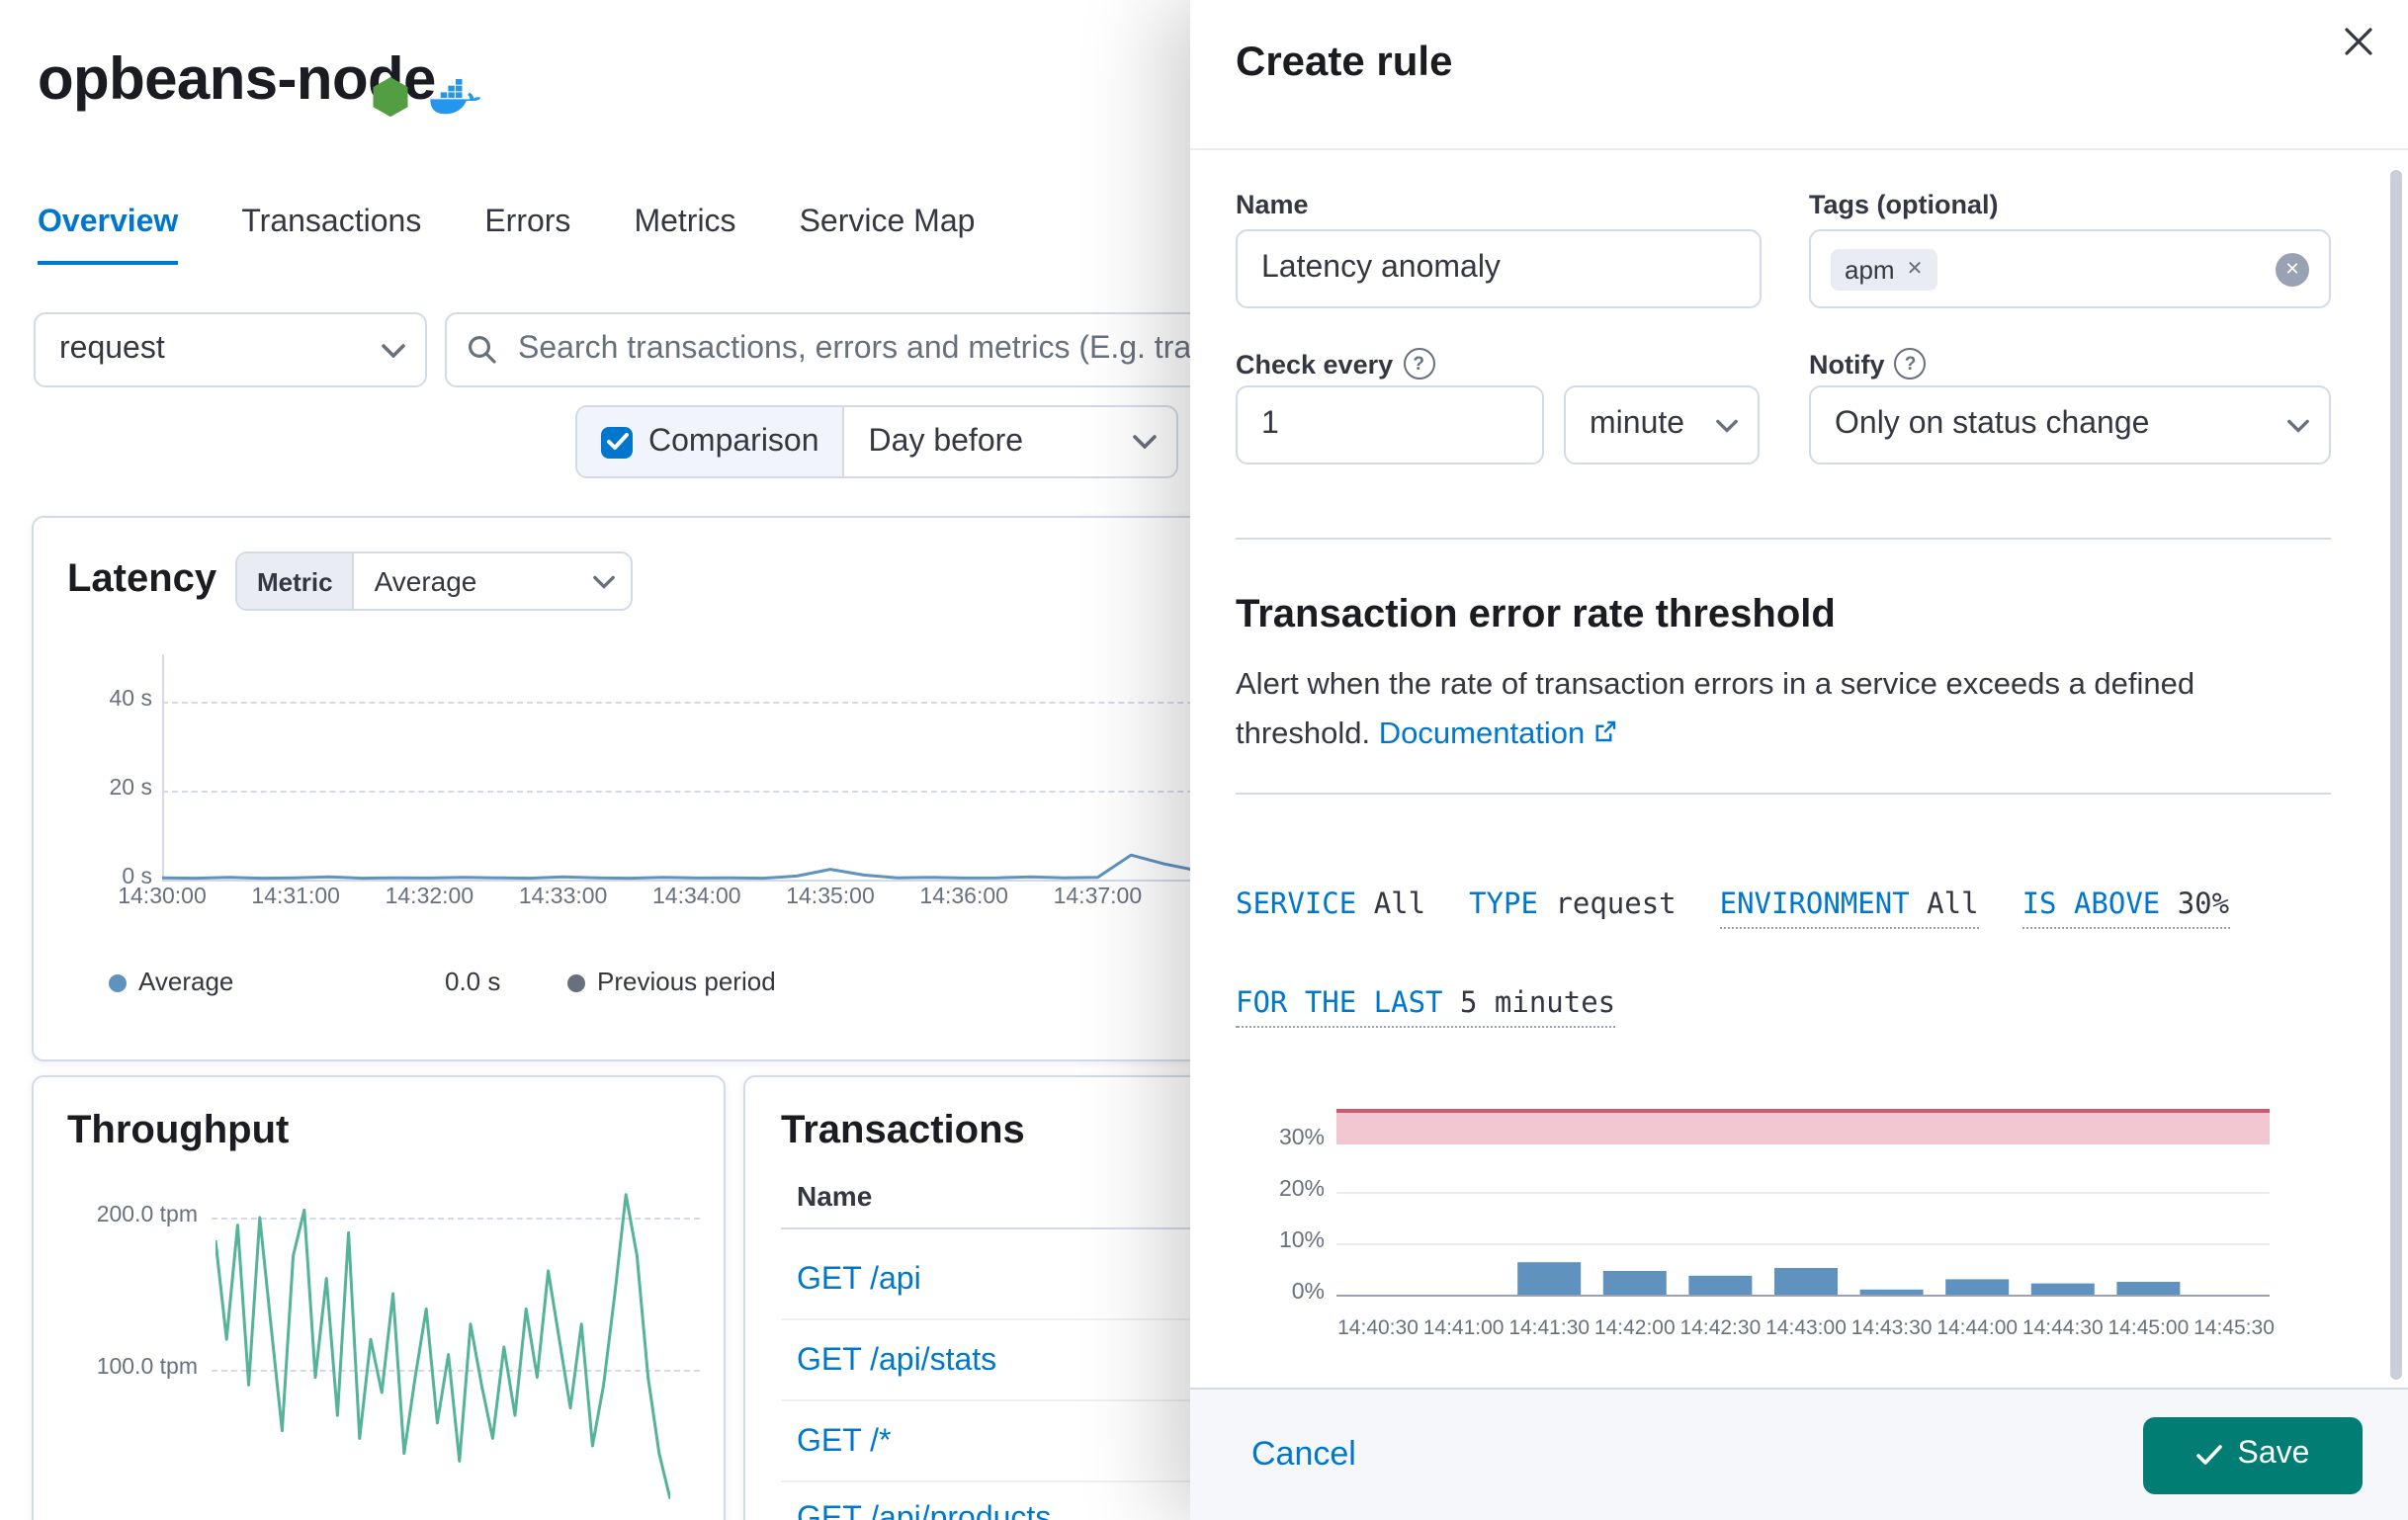 Image resolution: width=2408 pixels, height=1520 pixels. Describe the element at coordinates (1301, 1138) in the screenshot. I see `preview-y-tick: 30%` at that location.